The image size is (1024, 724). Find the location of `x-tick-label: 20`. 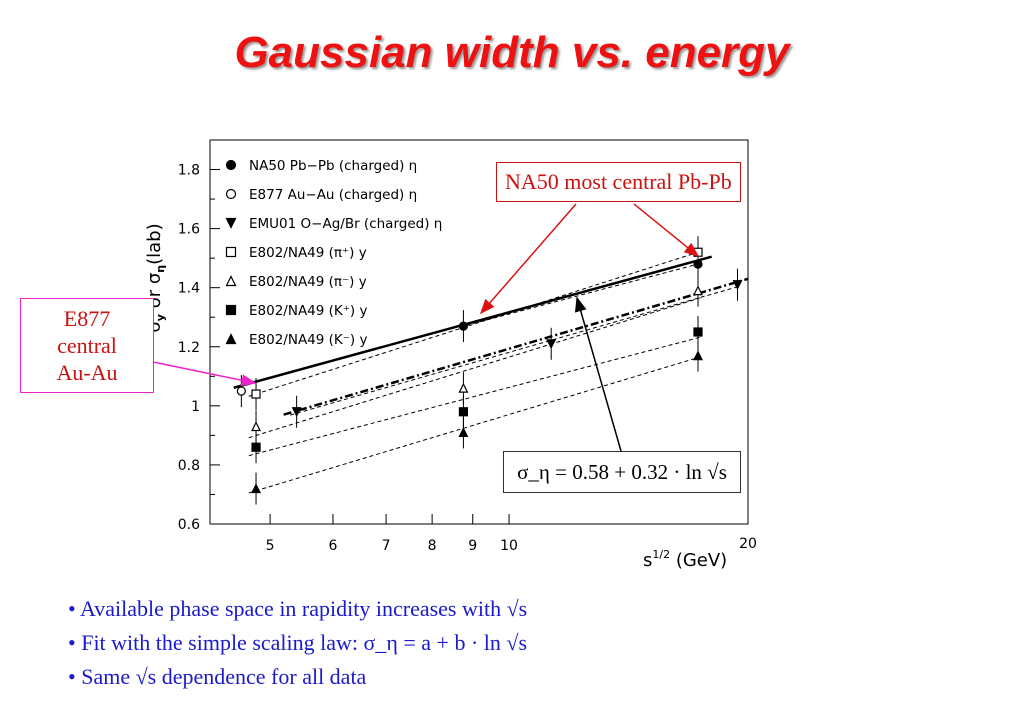

x-tick-label: 20 is located at coordinates (748, 544).